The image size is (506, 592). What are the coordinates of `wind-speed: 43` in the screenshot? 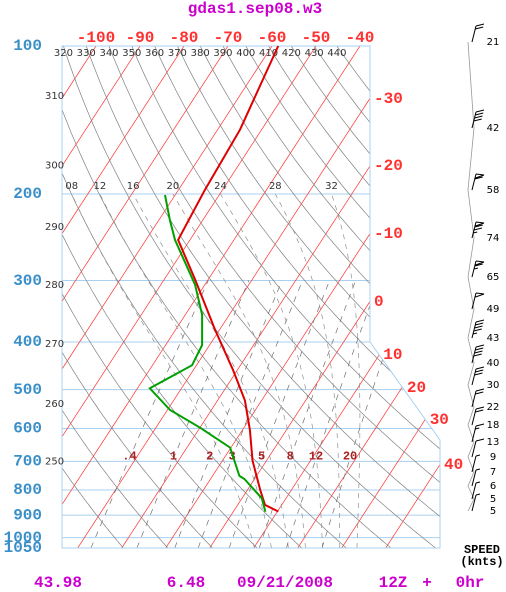 It's located at (493, 338).